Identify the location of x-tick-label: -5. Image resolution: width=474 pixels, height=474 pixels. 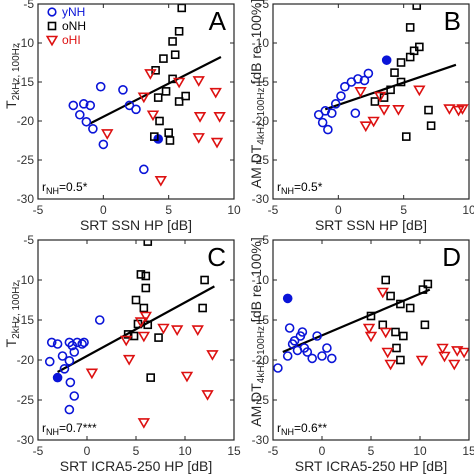
(38, 451).